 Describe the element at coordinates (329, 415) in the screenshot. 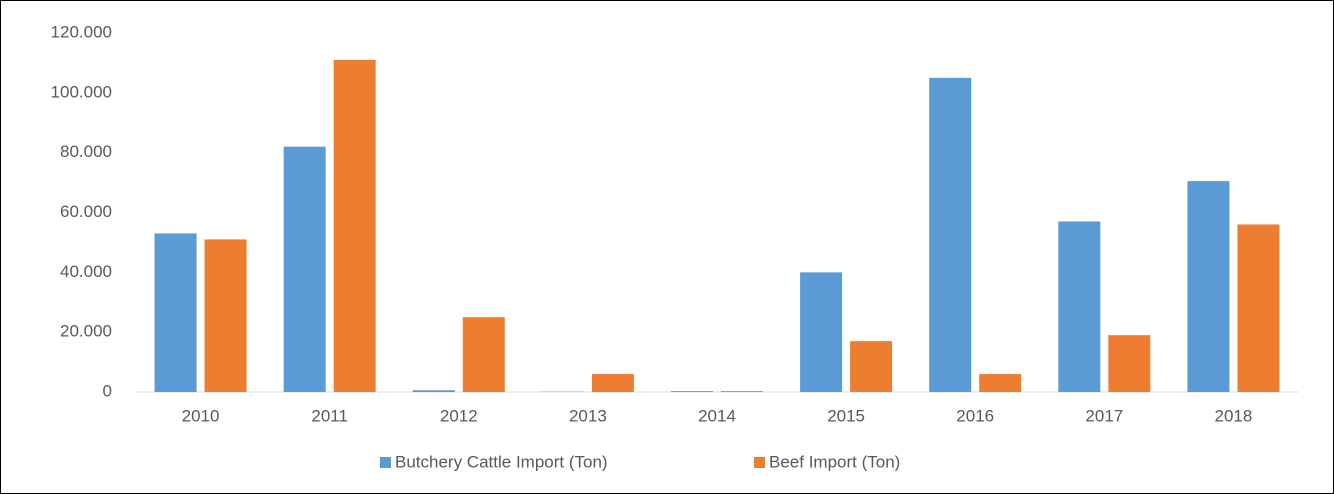

I see `x-tick-label: 2011` at that location.